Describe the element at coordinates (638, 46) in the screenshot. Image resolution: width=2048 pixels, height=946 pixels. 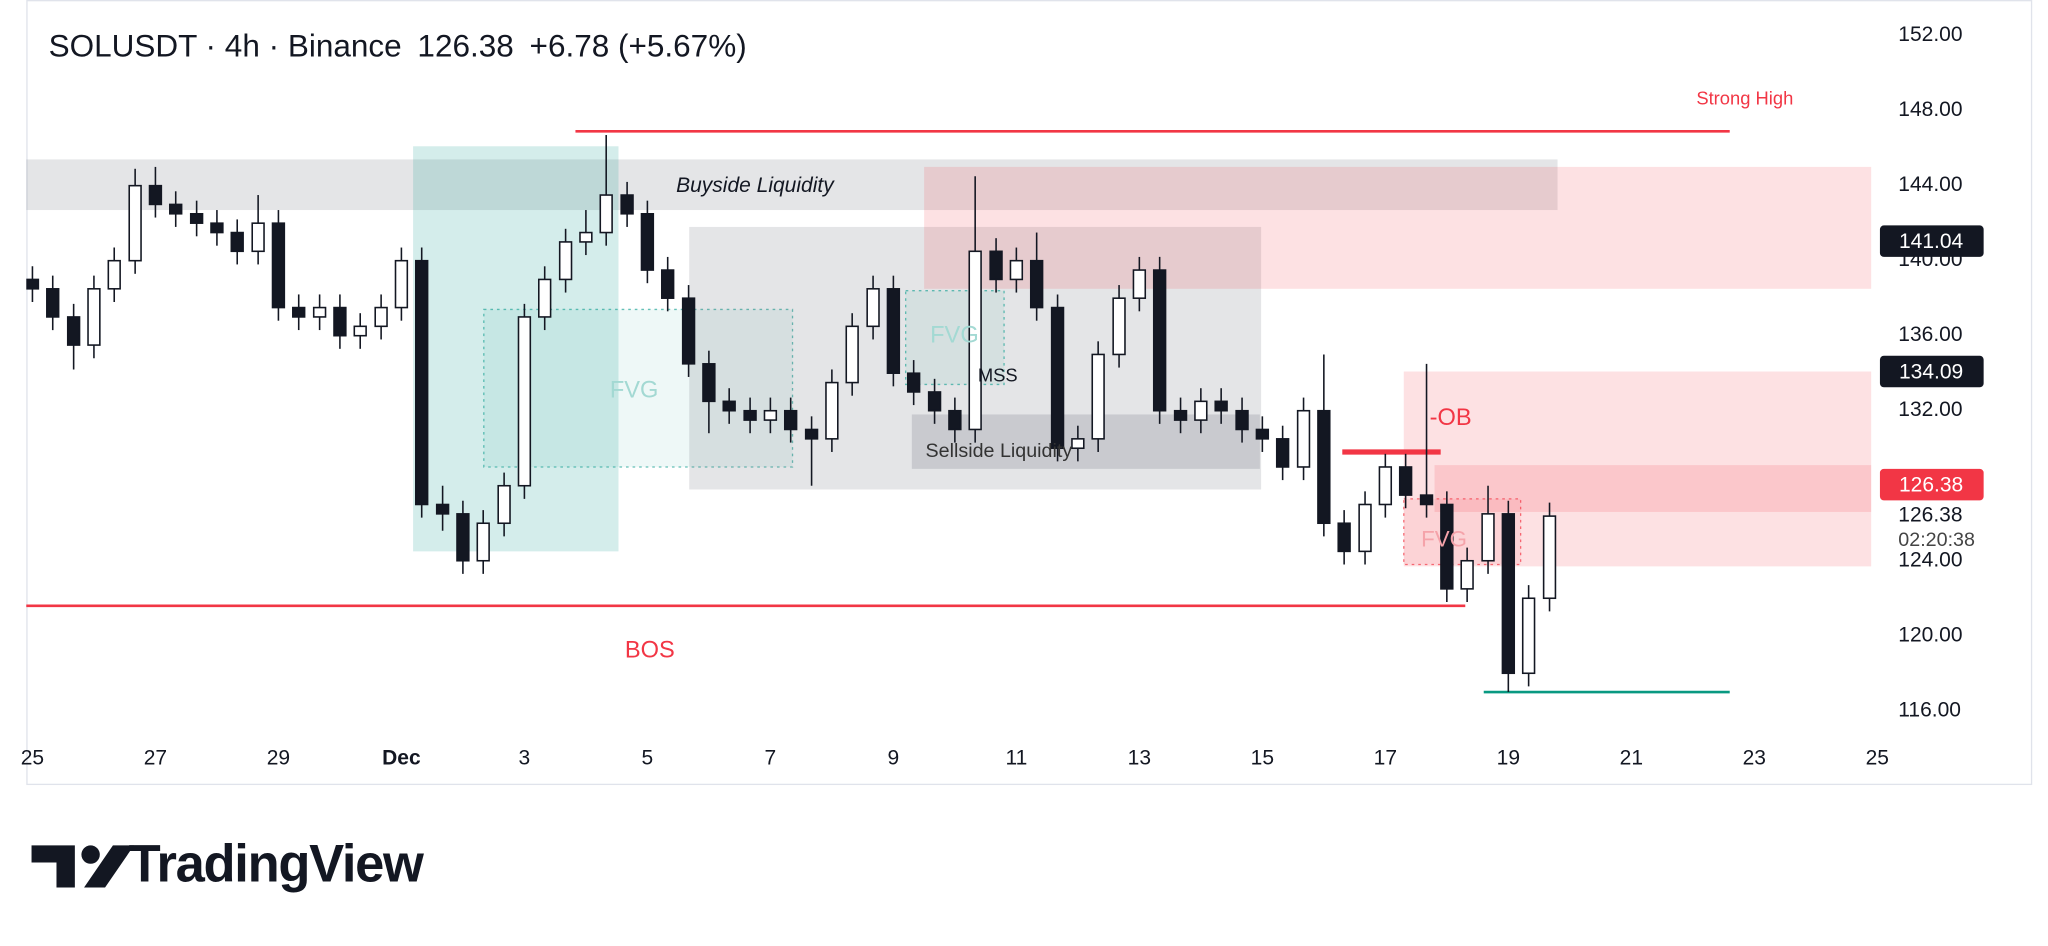
I see `price-change: +6.78 (+5.67%)` at that location.